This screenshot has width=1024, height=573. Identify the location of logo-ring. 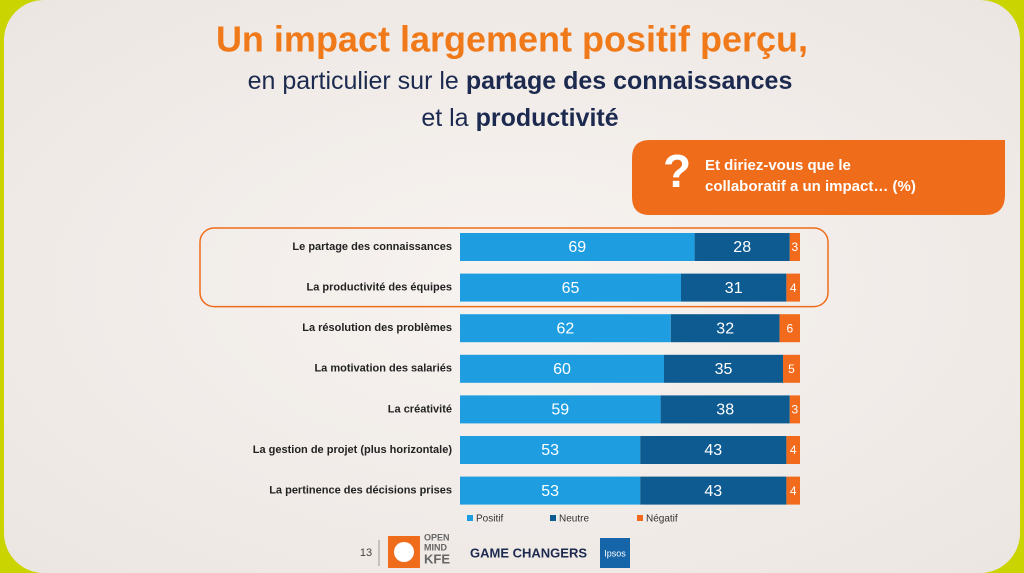
(404, 552).